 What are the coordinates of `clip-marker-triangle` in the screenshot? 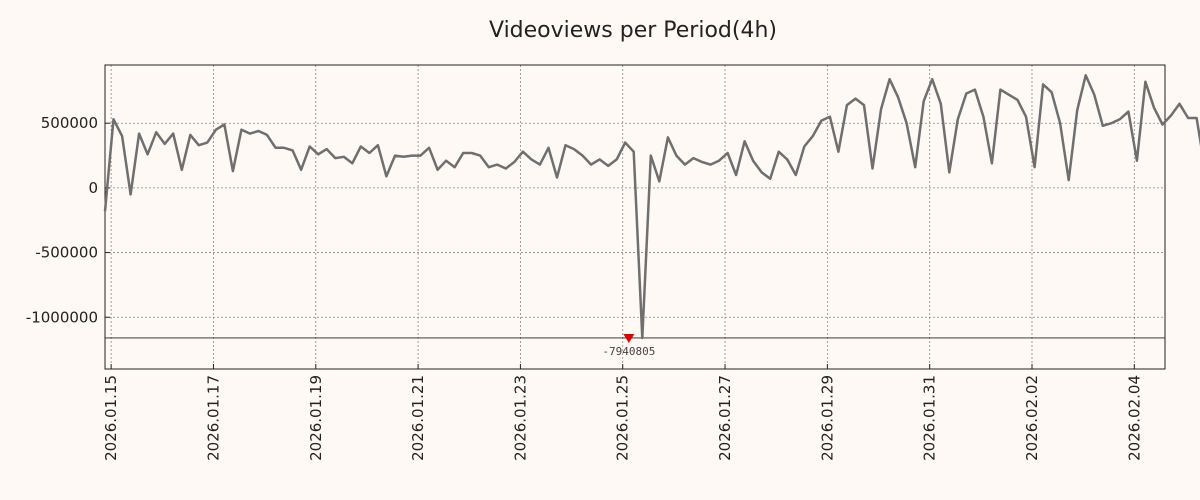 It's located at (629, 338).